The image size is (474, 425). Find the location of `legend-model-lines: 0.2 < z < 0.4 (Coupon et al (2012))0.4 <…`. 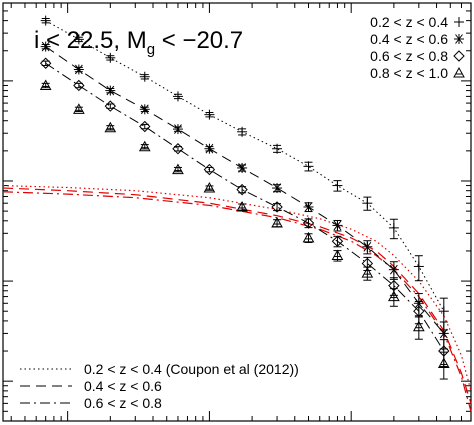

legend-model-lines: 0.2 < z < 0.4 (Coupon et al (2012))0.4 <… is located at coordinates (159, 386).